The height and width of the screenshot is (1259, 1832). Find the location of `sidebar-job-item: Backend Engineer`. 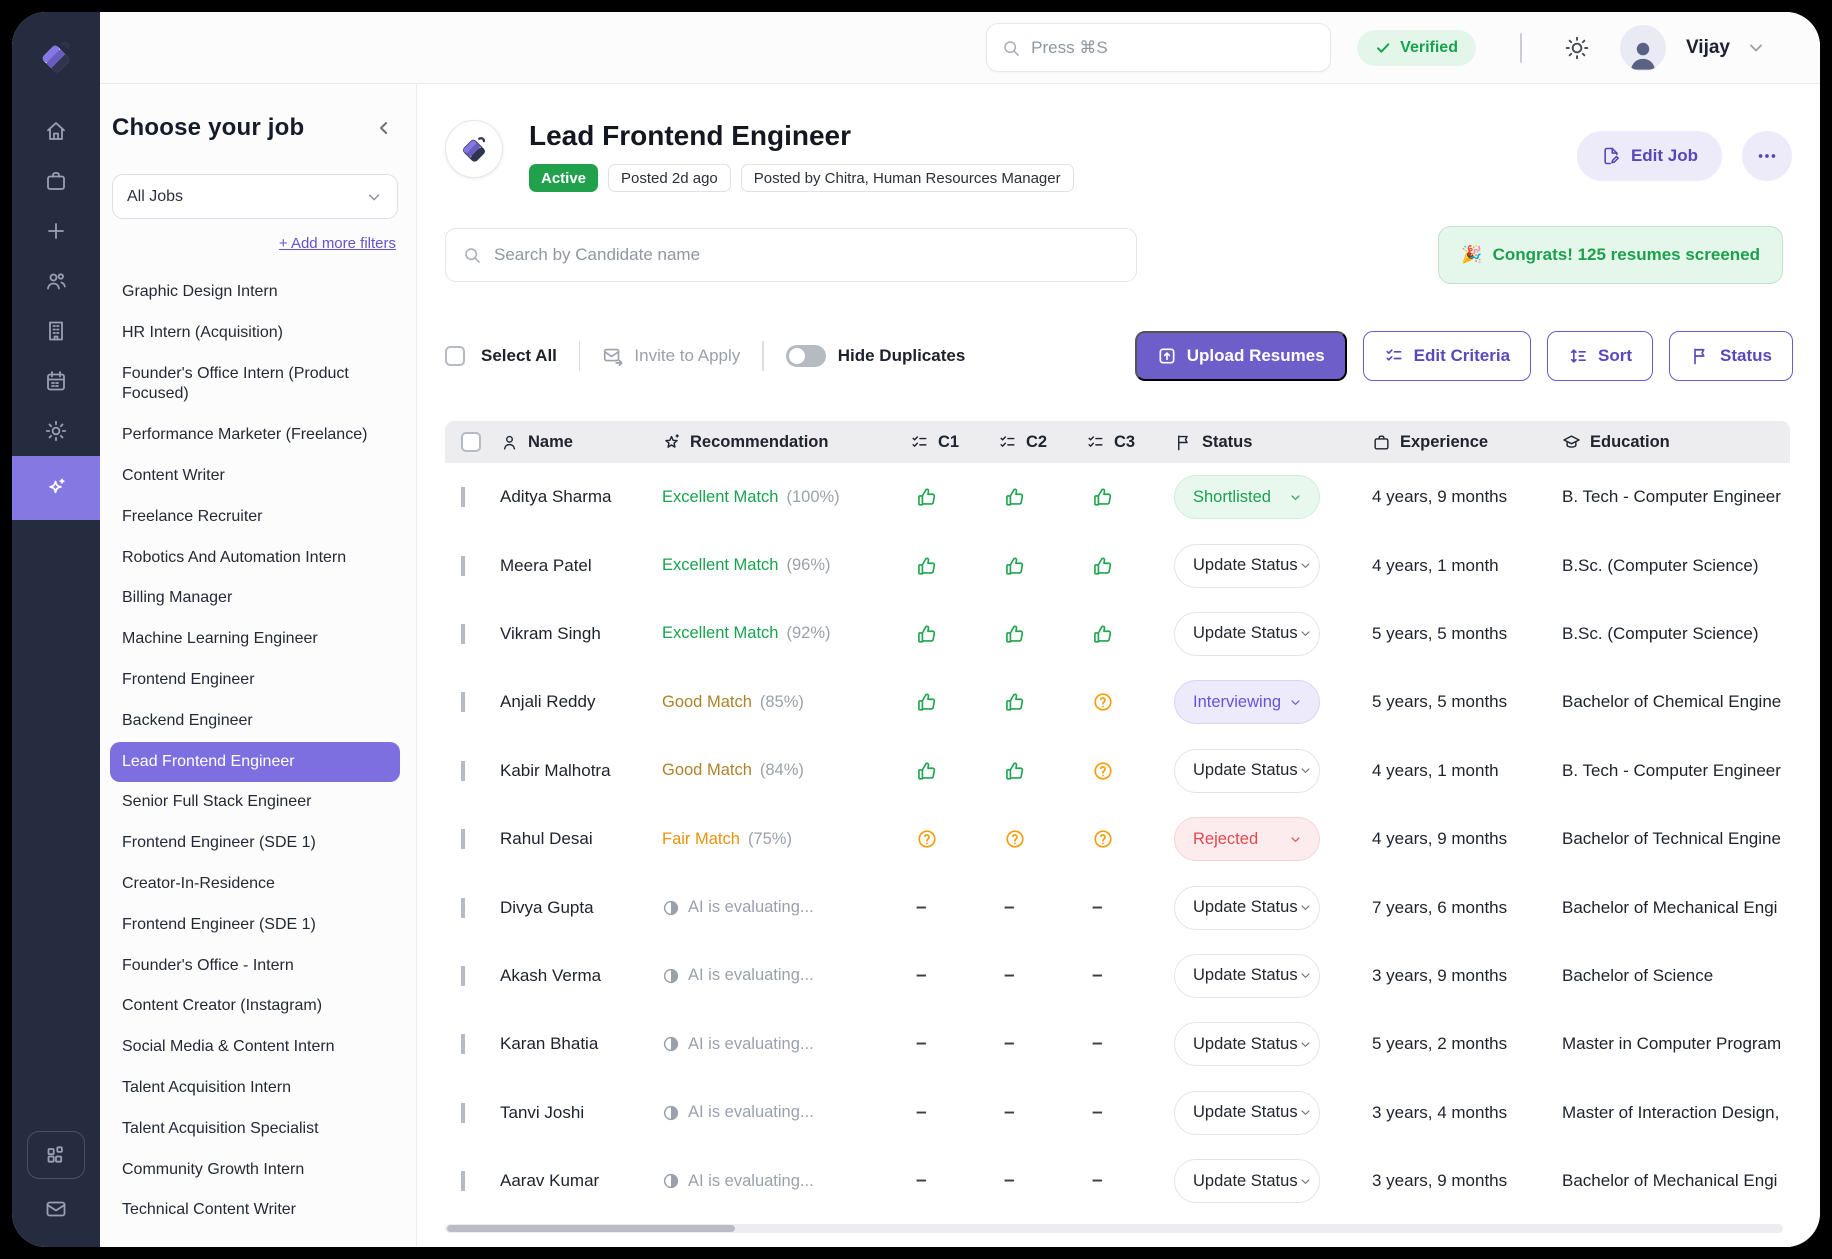

sidebar-job-item: Backend Engineer is located at coordinates (187, 720).